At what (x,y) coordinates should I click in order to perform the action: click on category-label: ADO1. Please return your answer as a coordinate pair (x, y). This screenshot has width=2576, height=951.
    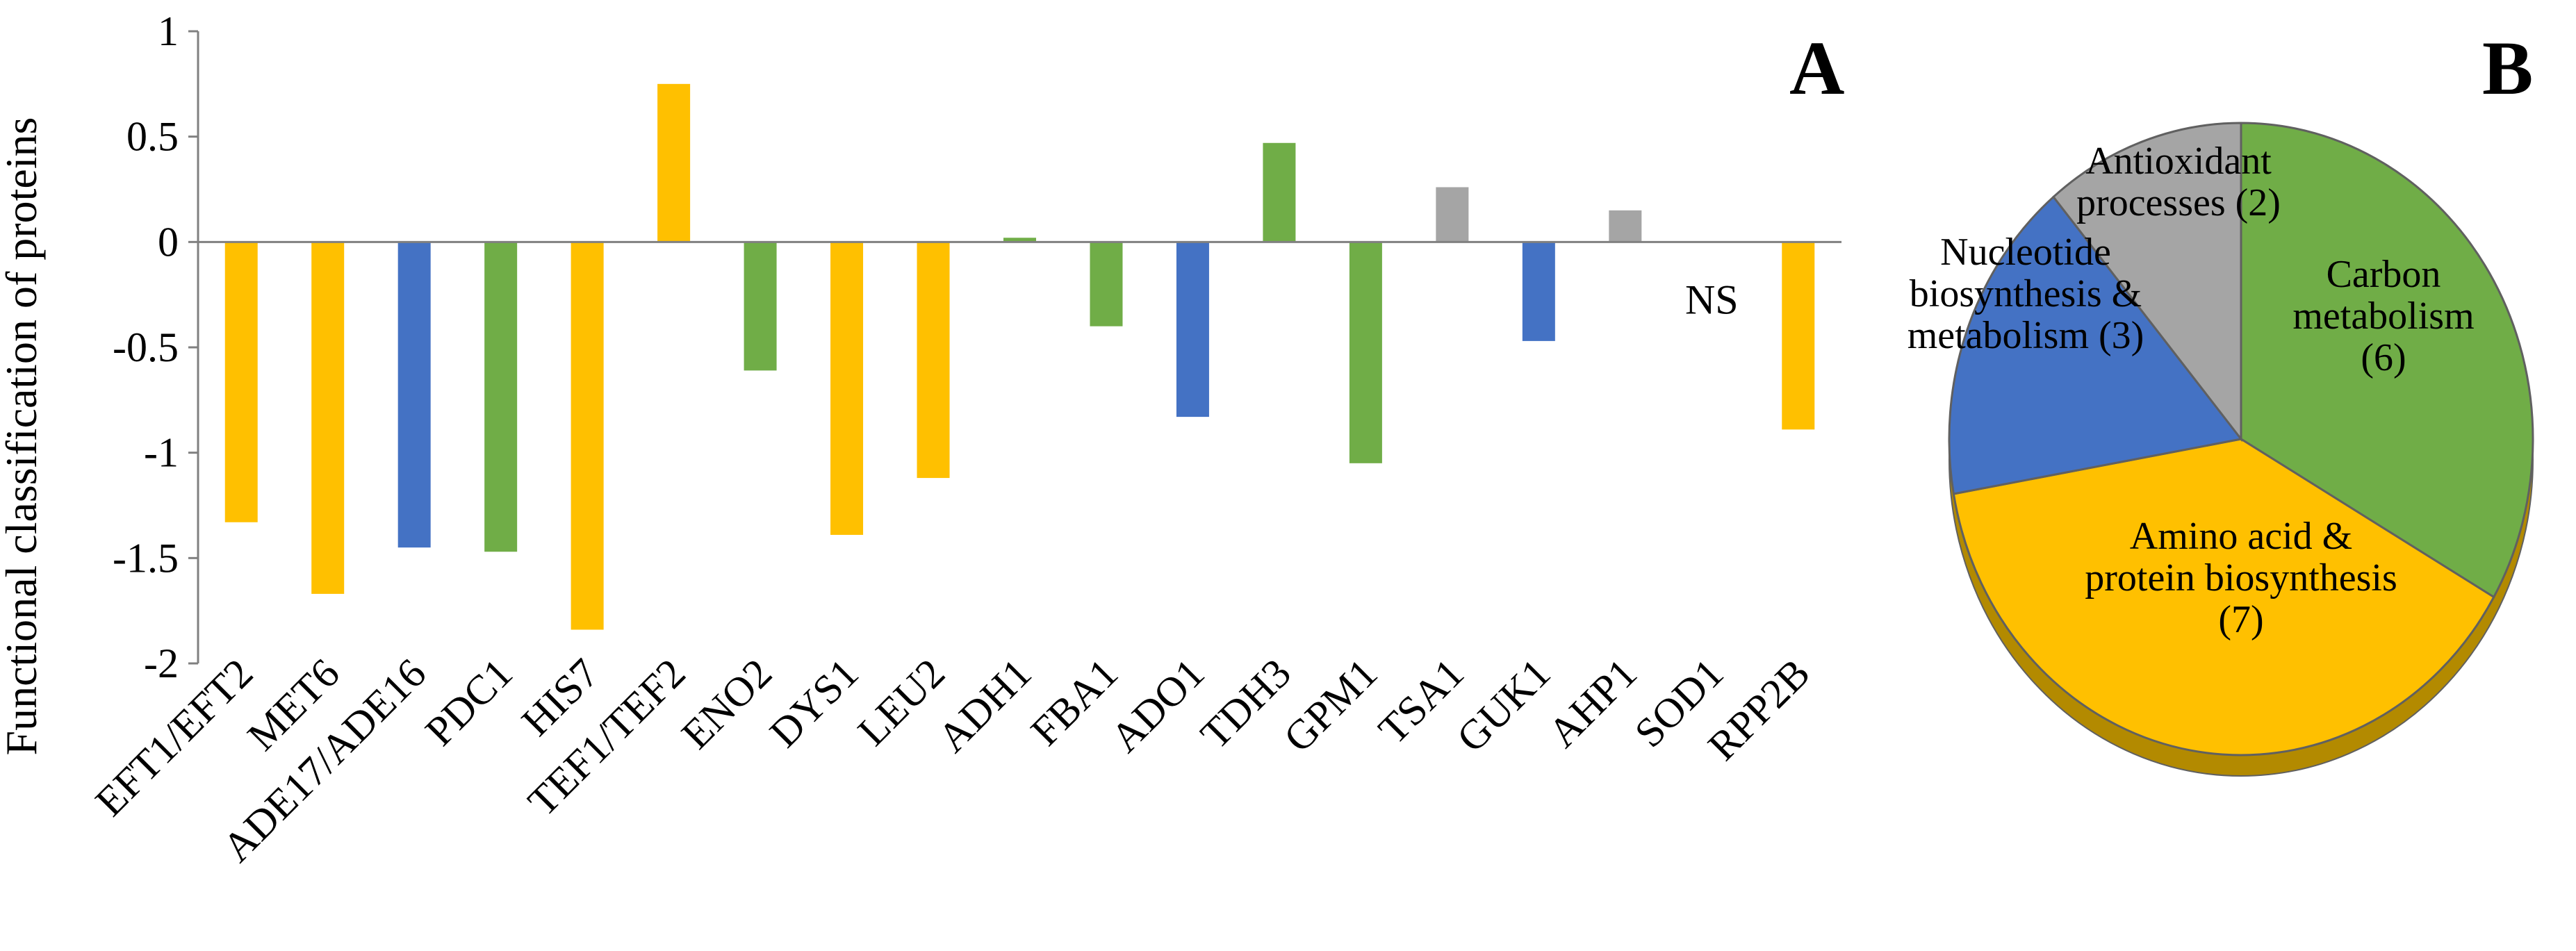
    Looking at the image, I should click on (1157, 705).